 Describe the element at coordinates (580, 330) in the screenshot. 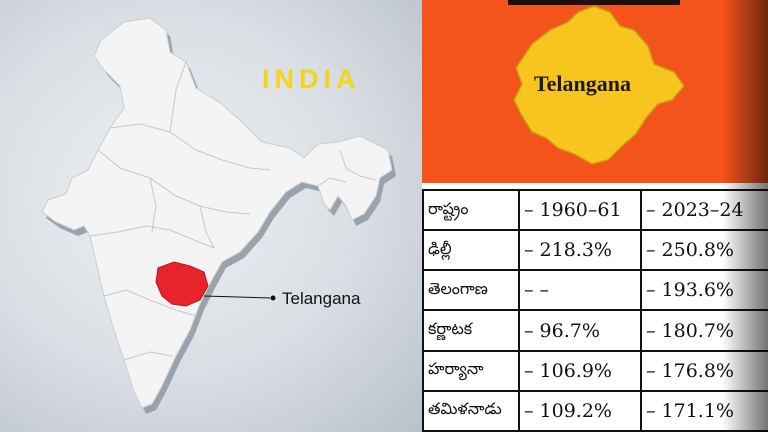

I see `row-value-1: – 96.7%` at that location.